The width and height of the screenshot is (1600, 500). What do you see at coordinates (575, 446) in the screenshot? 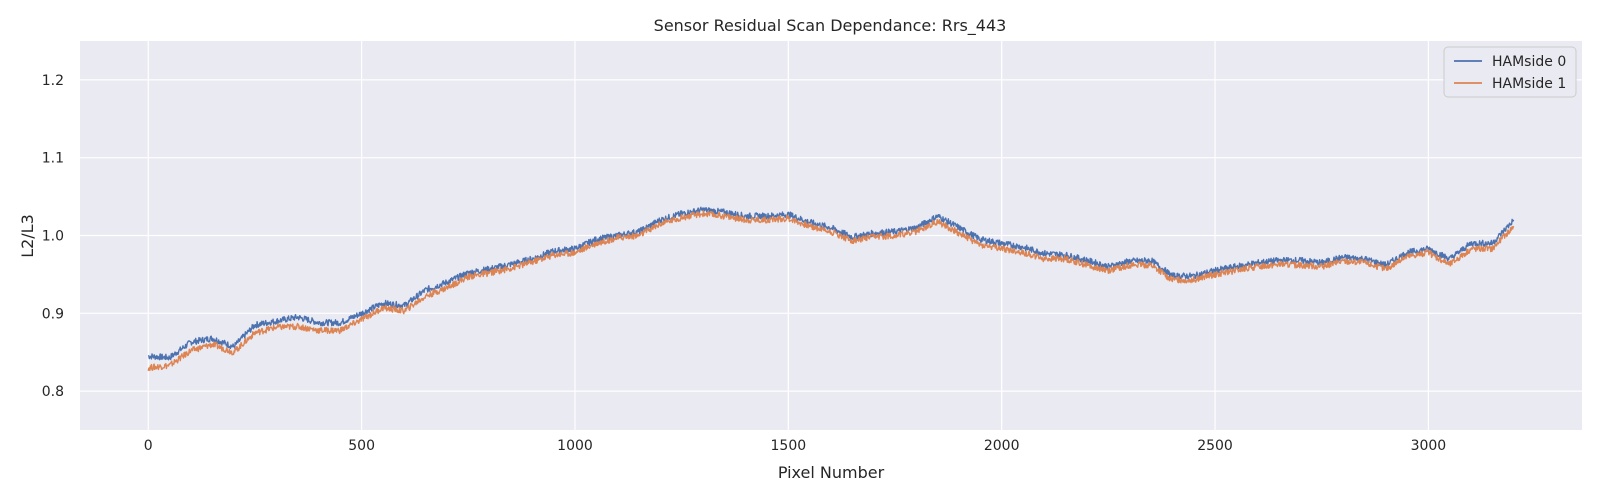
I see `x-tick-label: 1000` at bounding box center [575, 446].